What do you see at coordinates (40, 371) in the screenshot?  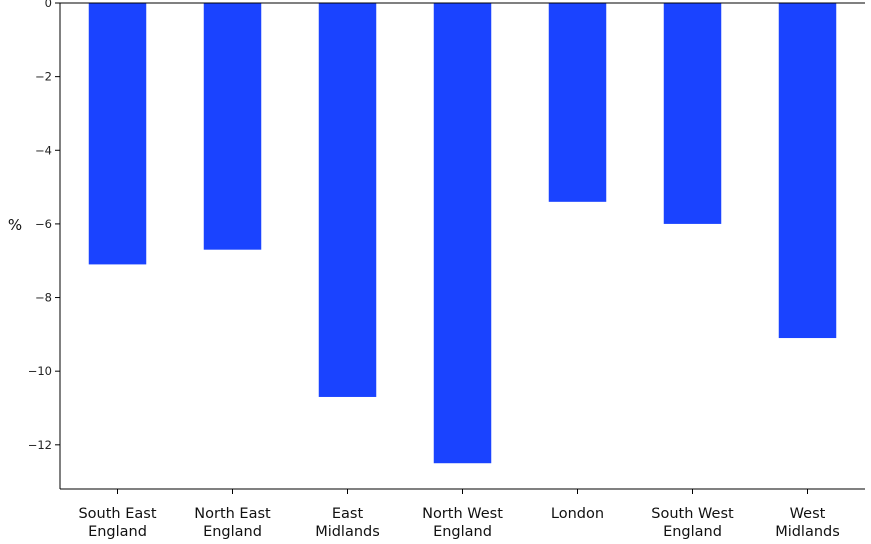 I see `y-tick-label: −10` at bounding box center [40, 371].